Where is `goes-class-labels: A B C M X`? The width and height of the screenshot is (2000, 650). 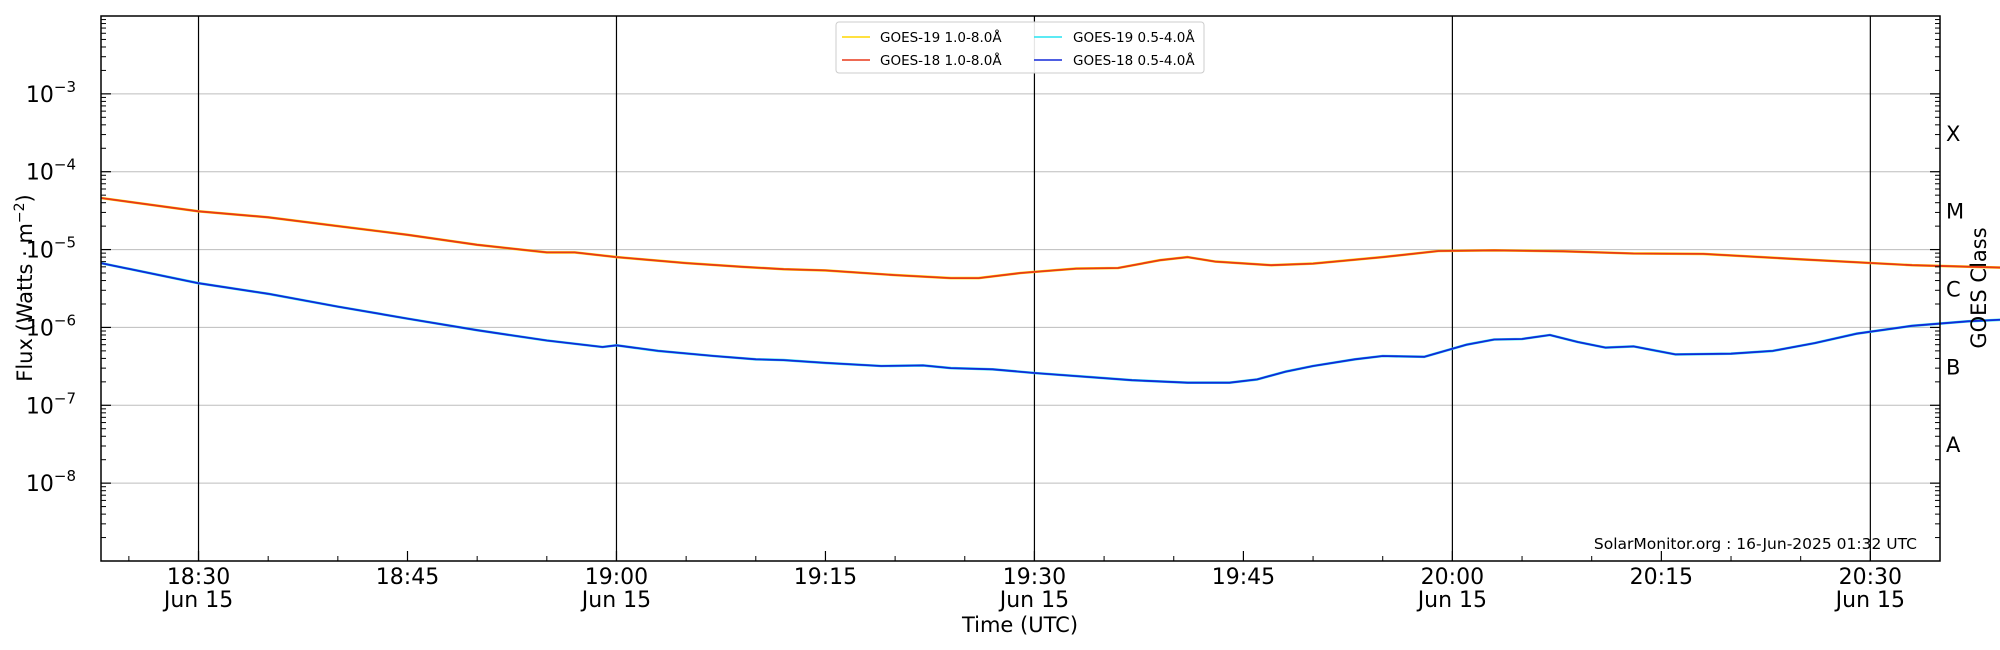
goes-class-labels: A B C M X is located at coordinates (1955, 289).